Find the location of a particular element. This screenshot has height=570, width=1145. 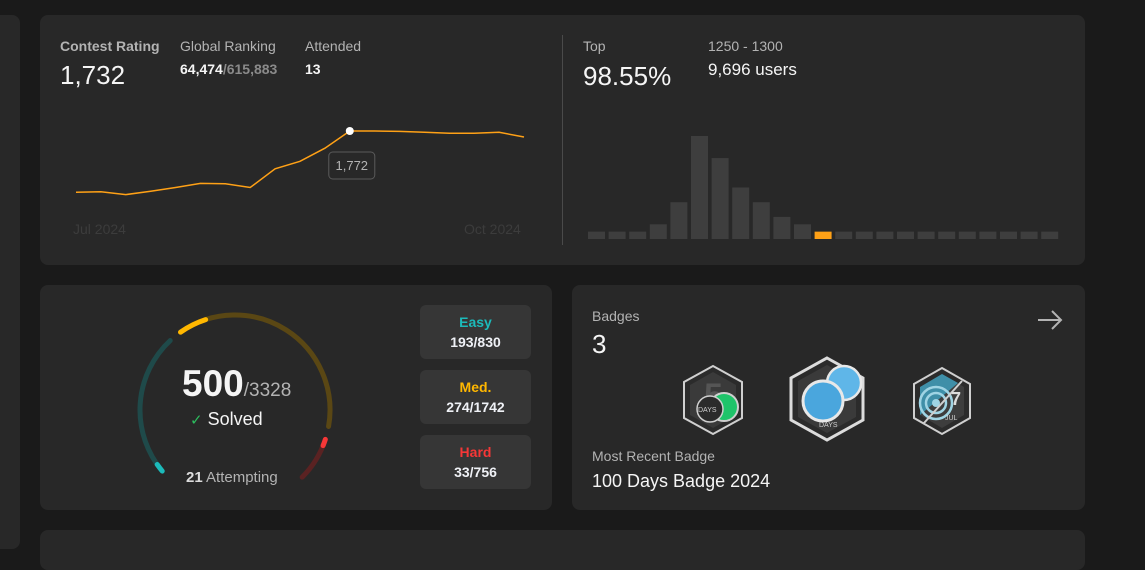

global-total: /615,883 is located at coordinates (250, 69).